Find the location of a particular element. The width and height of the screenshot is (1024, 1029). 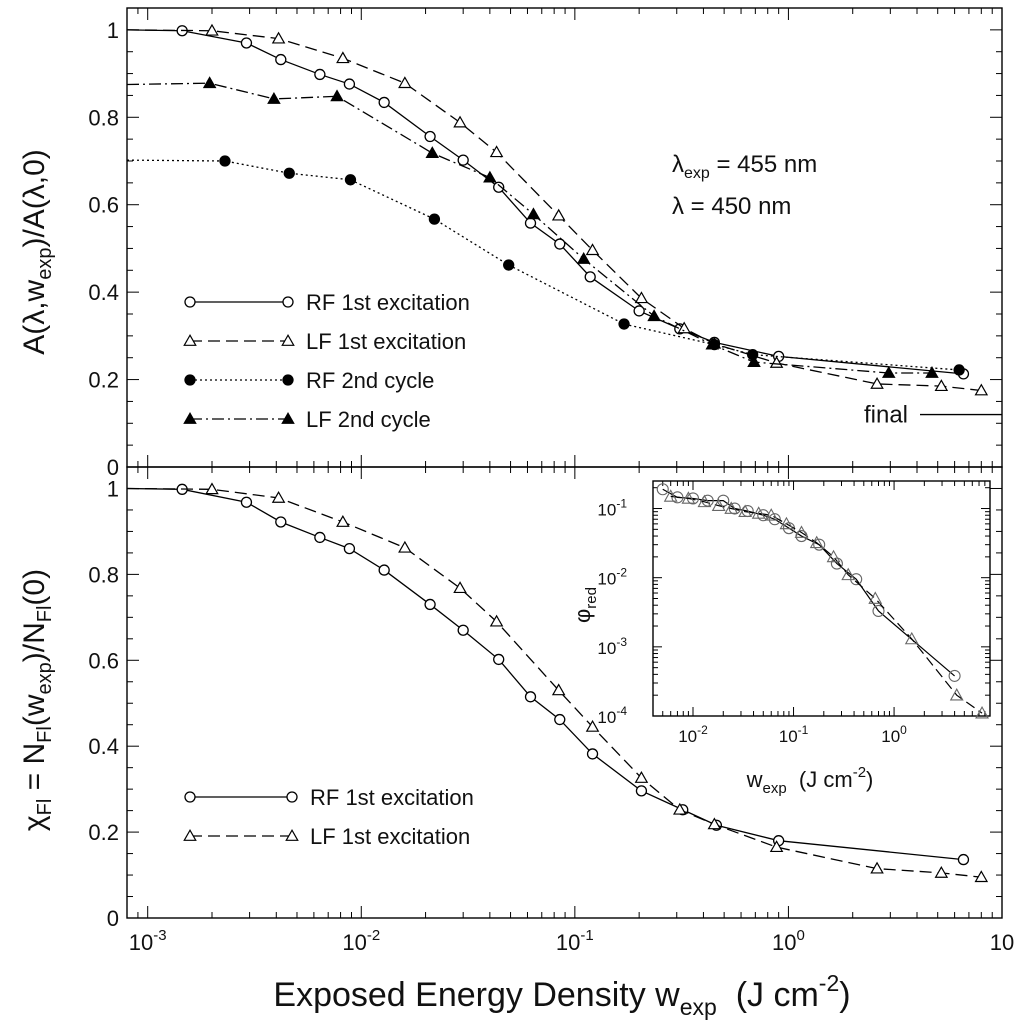

inset-y-axis-label: φred is located at coordinates (585, 605).